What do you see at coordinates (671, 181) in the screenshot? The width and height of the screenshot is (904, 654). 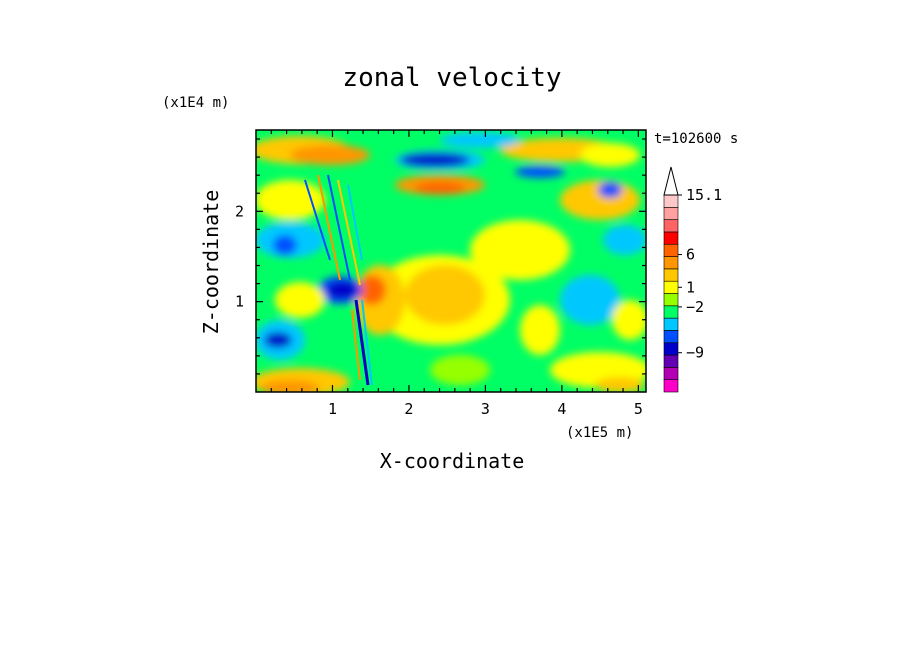 I see `colorbar-extend-arrow` at bounding box center [671, 181].